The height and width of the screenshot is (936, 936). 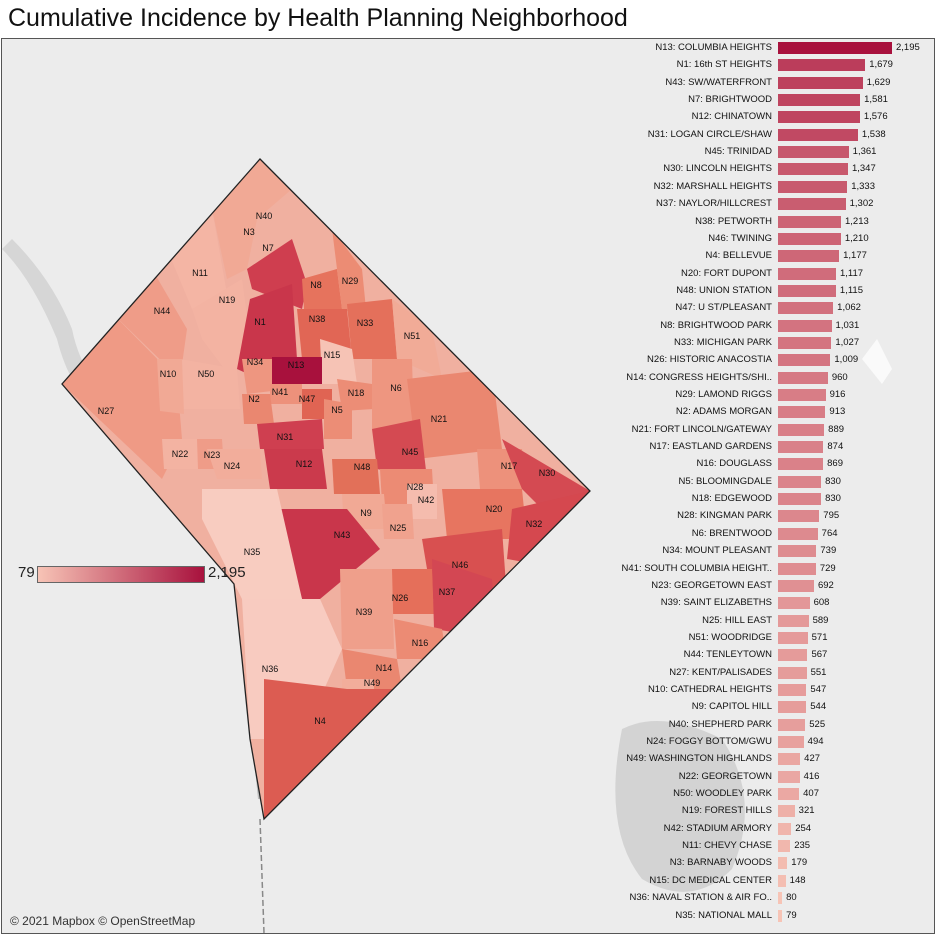 I want to click on region-N8, so click(x=322, y=289).